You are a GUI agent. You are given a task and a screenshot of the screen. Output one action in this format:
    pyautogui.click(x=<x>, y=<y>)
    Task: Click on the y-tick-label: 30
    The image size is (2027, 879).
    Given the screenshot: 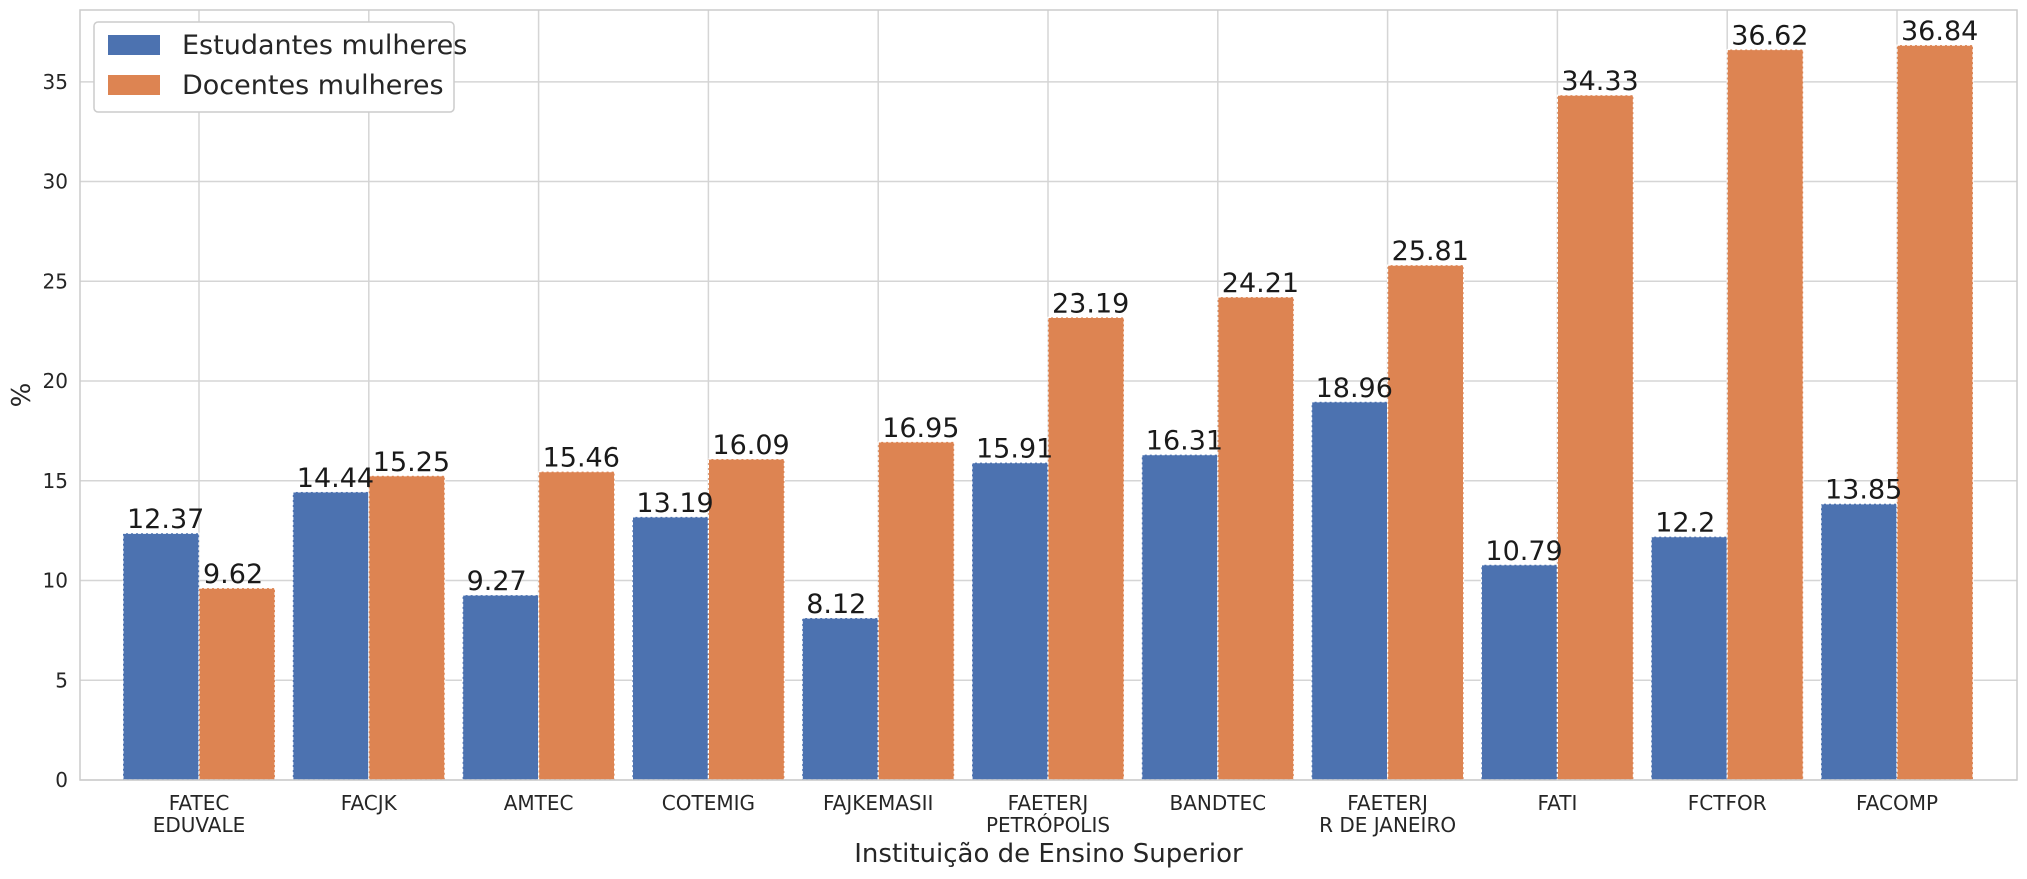 What is the action you would take?
    pyautogui.click(x=55, y=182)
    